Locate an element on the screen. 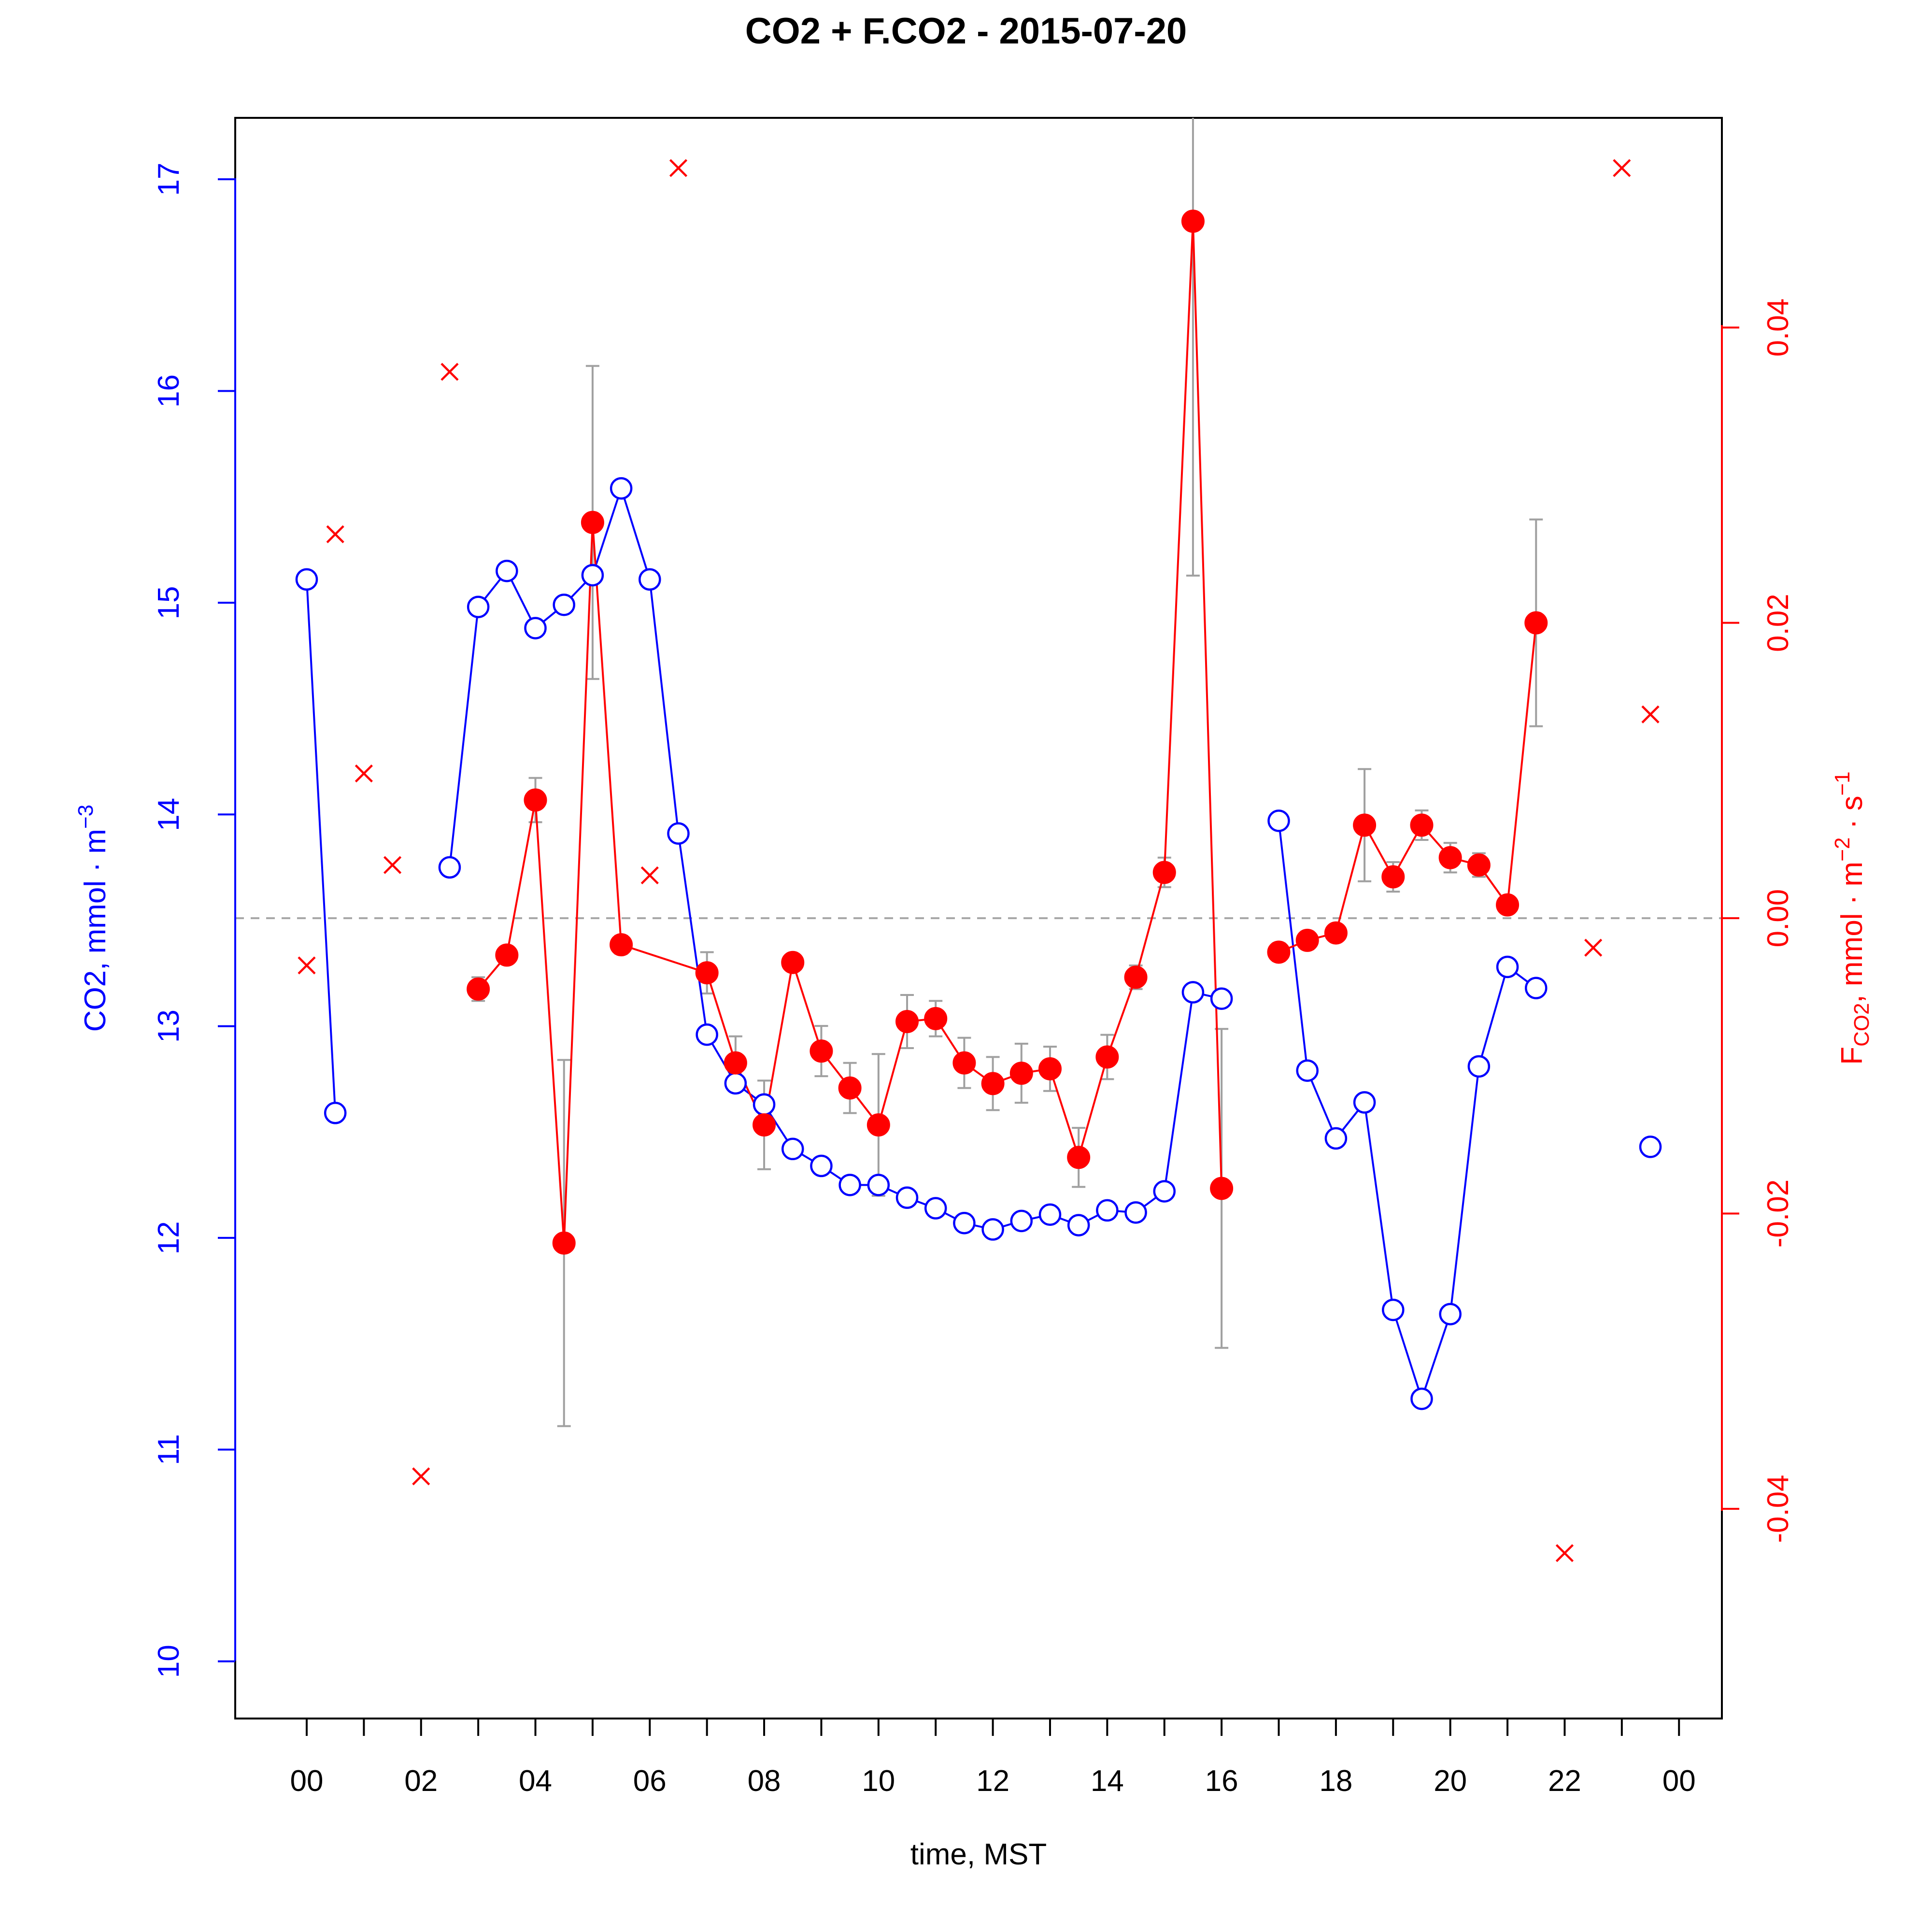 The height and width of the screenshot is (1932, 1932). y-left-tick-label-3: 13 is located at coordinates (168, 1026).